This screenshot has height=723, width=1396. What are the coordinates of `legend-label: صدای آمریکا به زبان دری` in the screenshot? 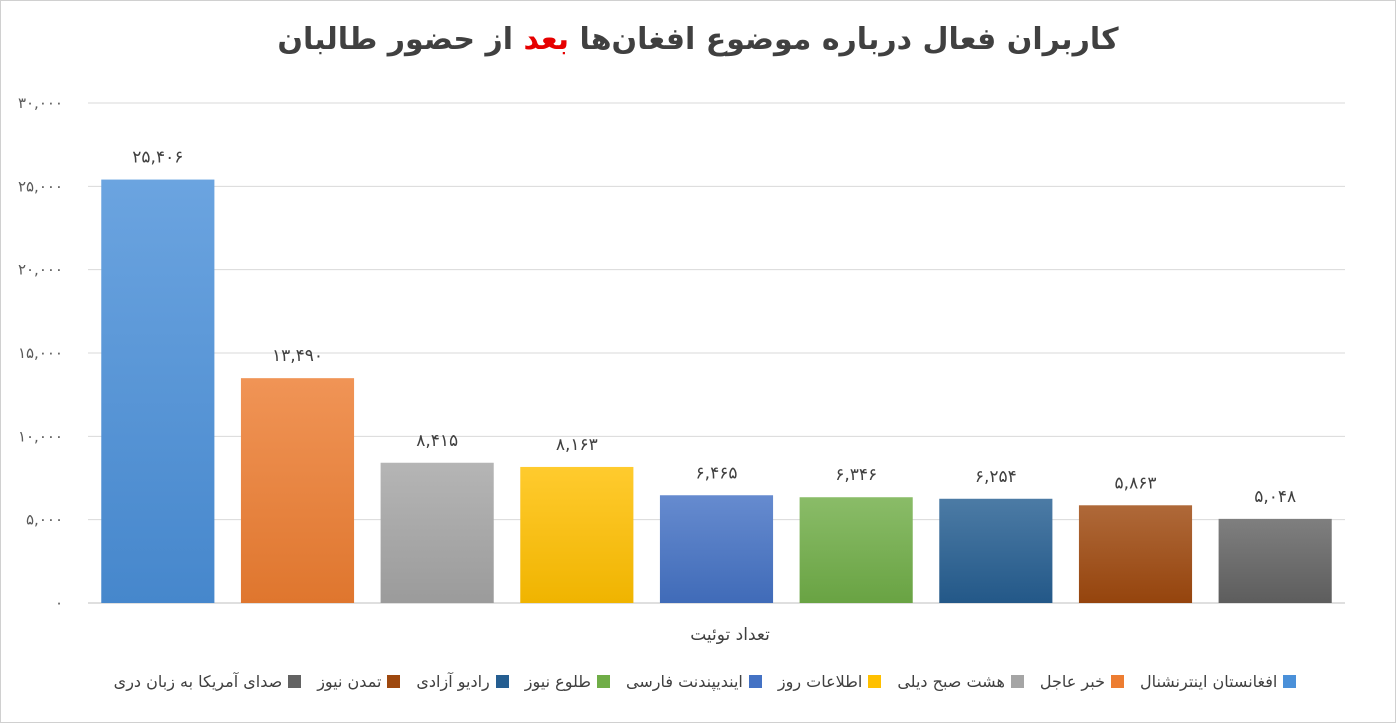 It's located at (198, 681).